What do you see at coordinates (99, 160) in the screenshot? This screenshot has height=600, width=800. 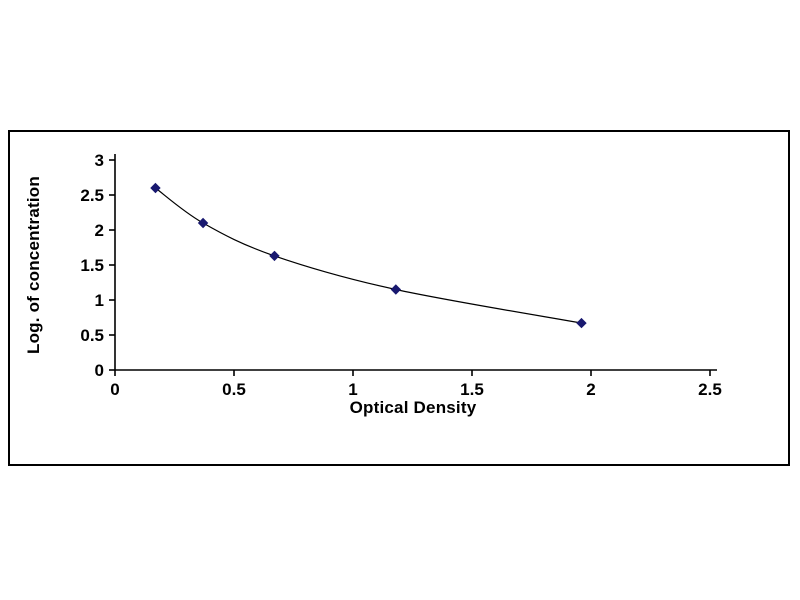 I see `y-tick-label: 3` at bounding box center [99, 160].